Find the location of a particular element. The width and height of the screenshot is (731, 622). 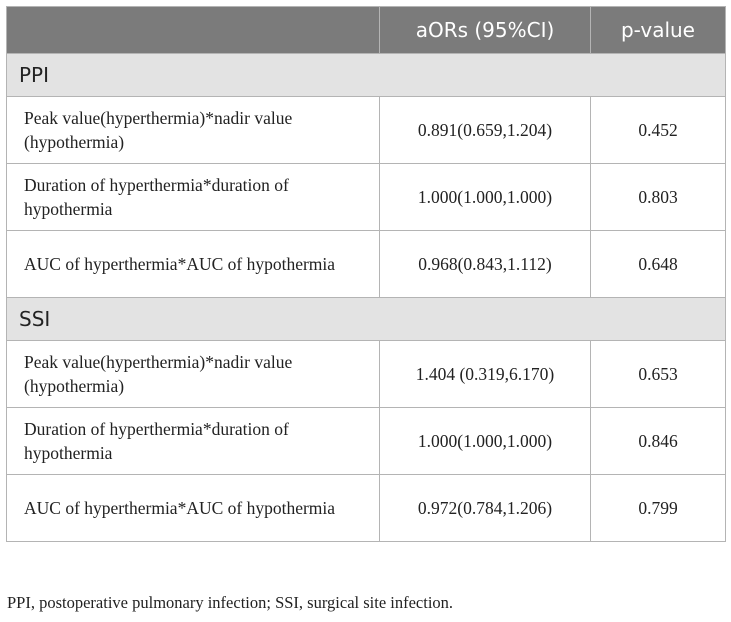

row-pvalue: 0.648 is located at coordinates (658, 264).